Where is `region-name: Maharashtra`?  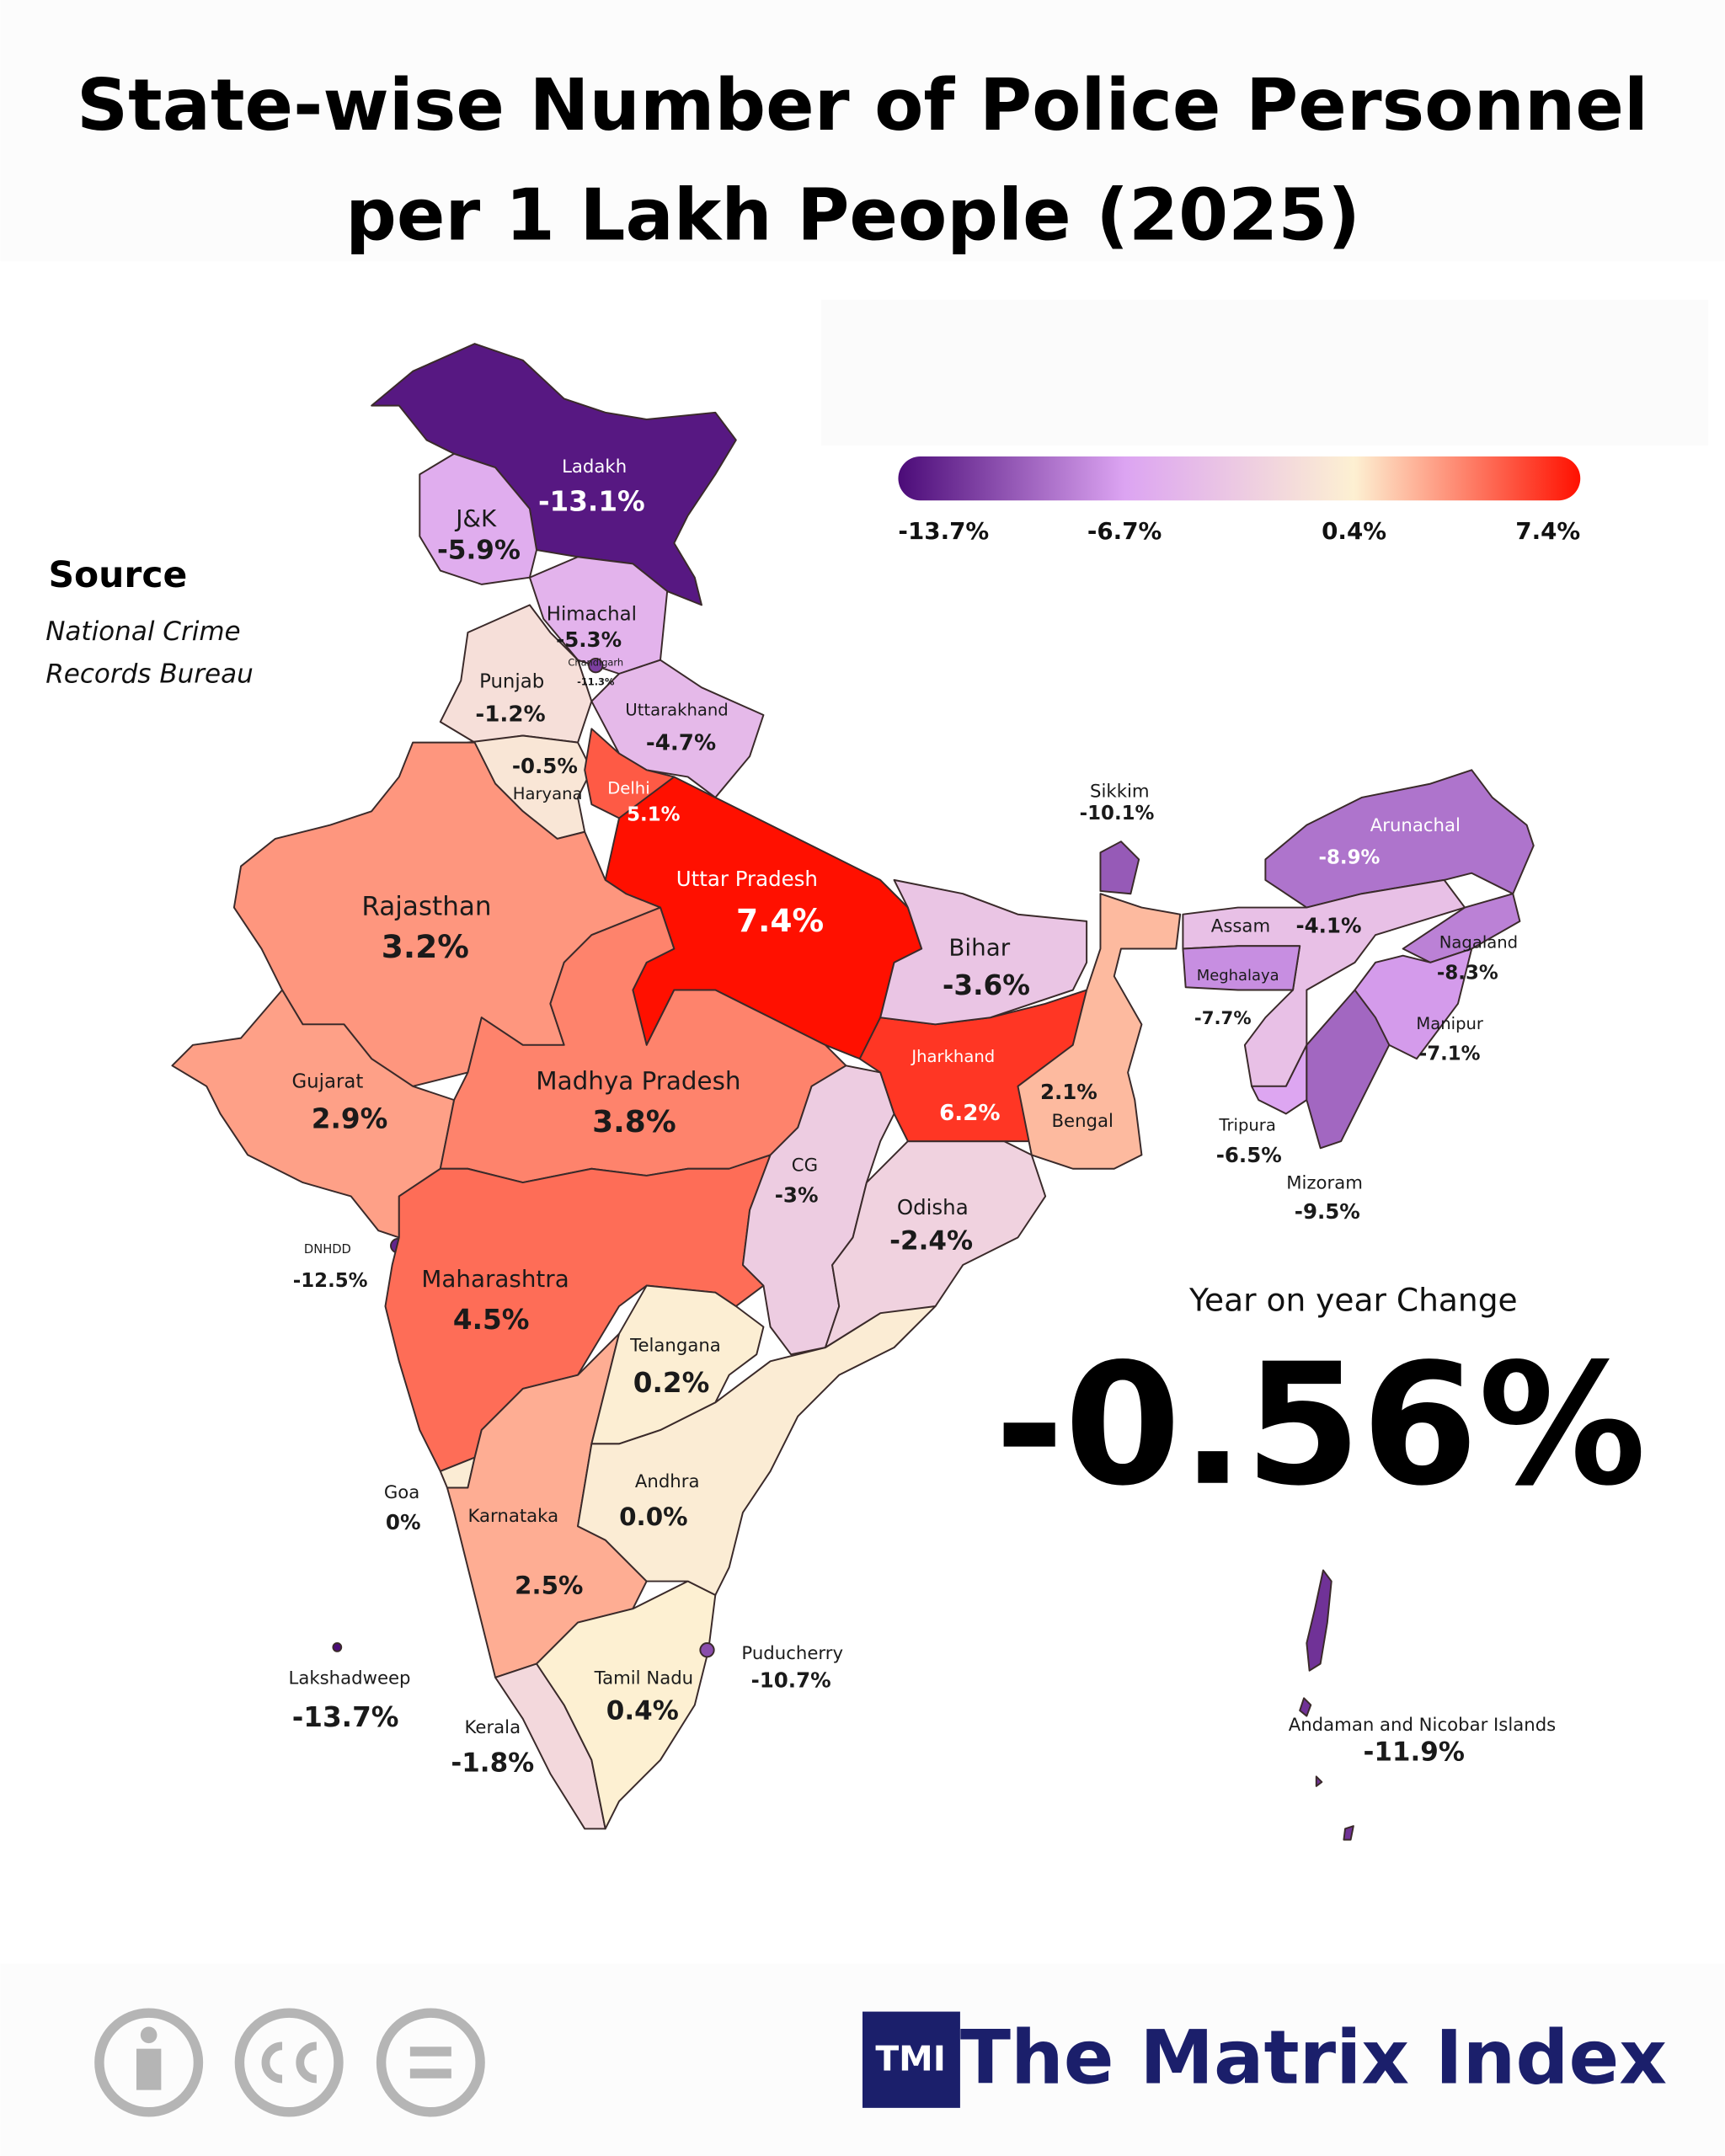 region-name: Maharashtra is located at coordinates (495, 1279).